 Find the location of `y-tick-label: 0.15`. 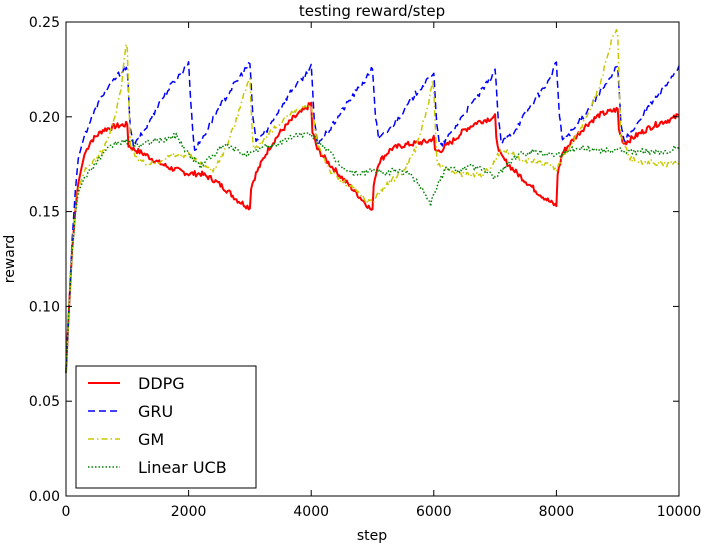

y-tick-label: 0.15 is located at coordinates (44, 213).